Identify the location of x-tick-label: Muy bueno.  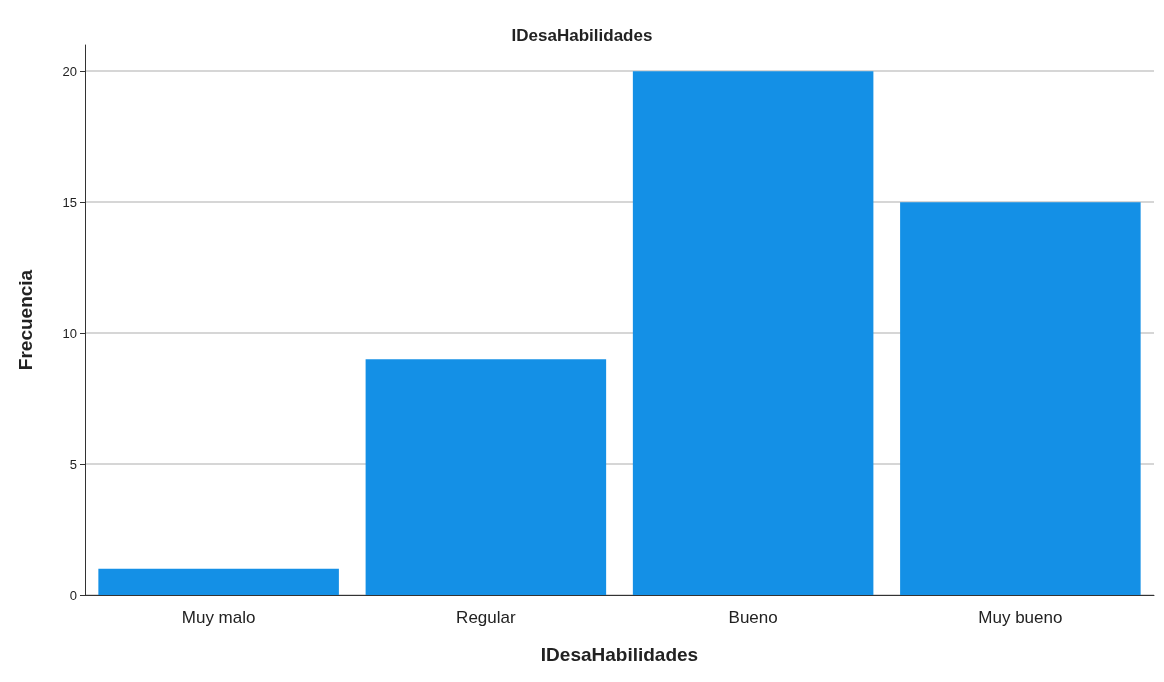
(1020, 617).